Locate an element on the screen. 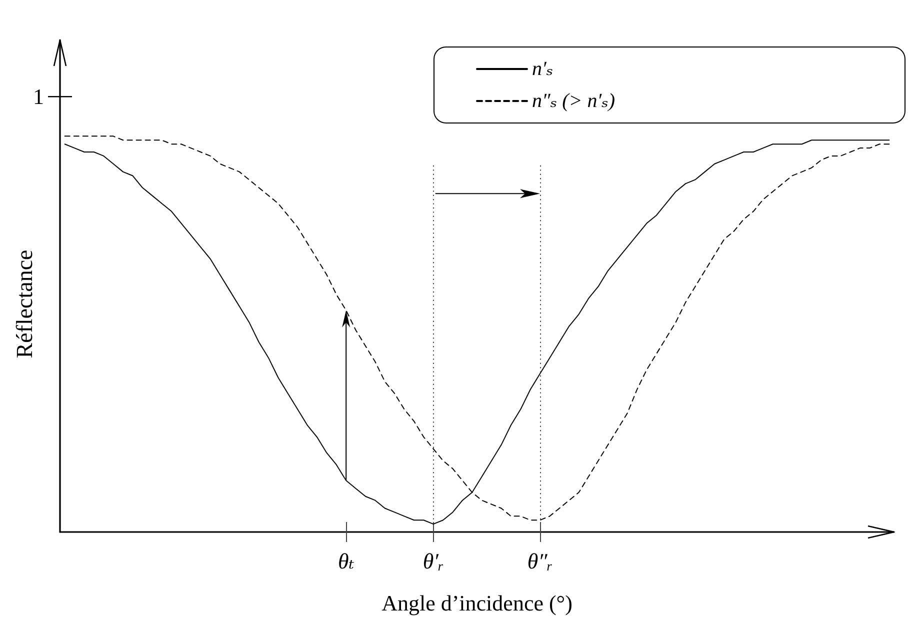  x-tick-label: θ″ᵣ is located at coordinates (540, 561).